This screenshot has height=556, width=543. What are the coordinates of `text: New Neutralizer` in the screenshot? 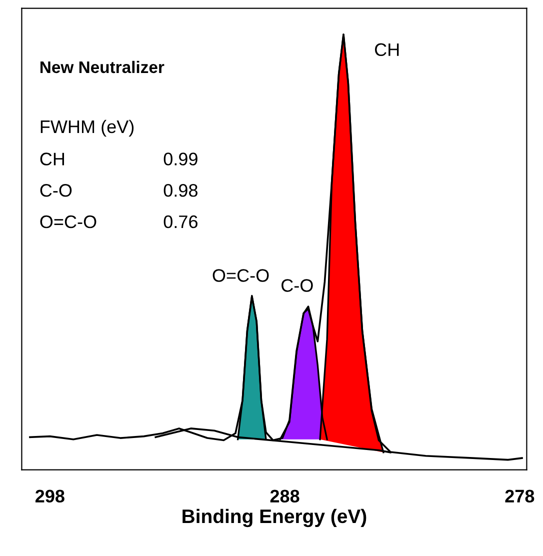 It's located at (102, 67).